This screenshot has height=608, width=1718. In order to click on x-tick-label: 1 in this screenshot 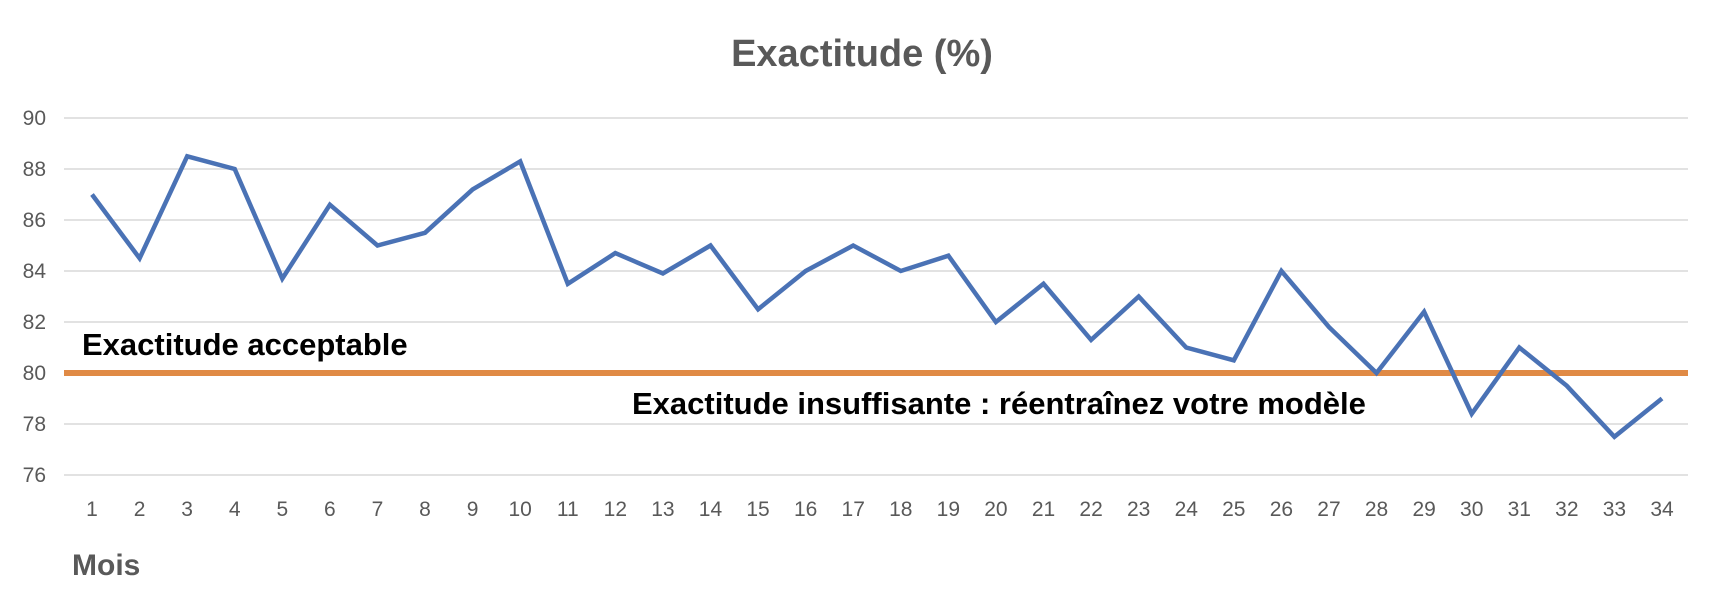, I will do `click(92, 509)`.